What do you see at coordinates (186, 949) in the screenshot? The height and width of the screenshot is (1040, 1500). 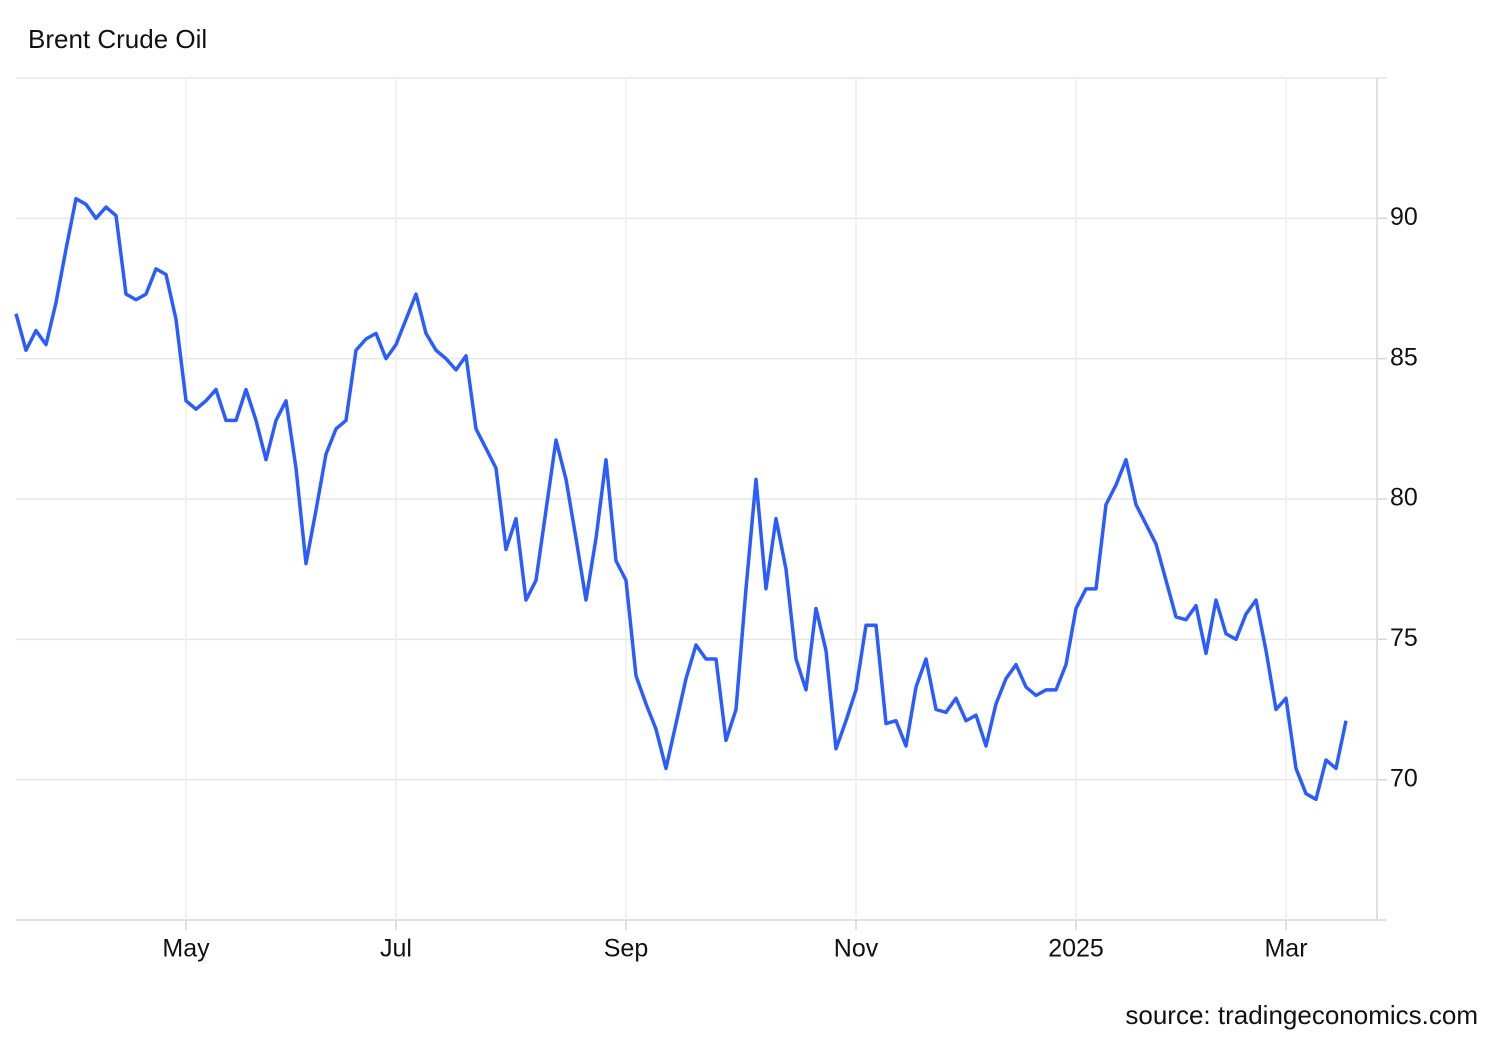 I see `x-tick-label: May` at bounding box center [186, 949].